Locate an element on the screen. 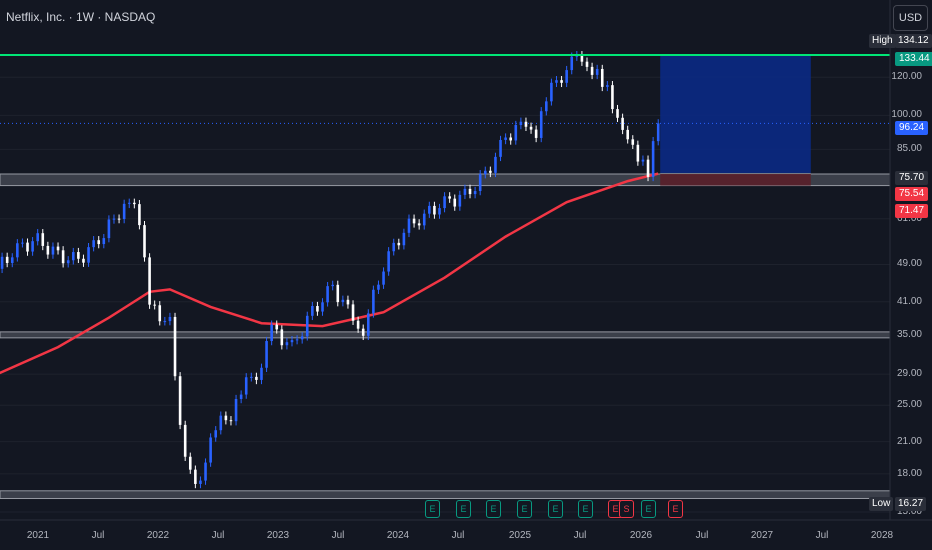 The image size is (932, 550). price-tick: 15.00 is located at coordinates (909, 511).